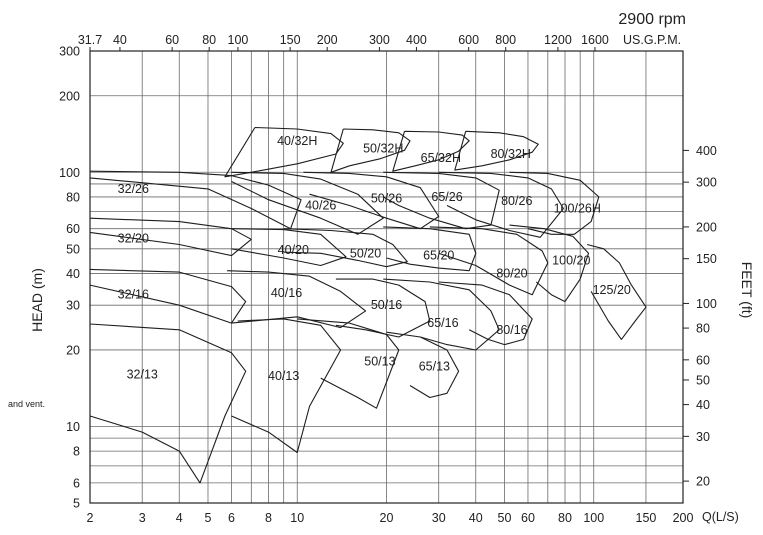  What do you see at coordinates (231, 518) in the screenshot?
I see `x-tick-label: 6` at bounding box center [231, 518].